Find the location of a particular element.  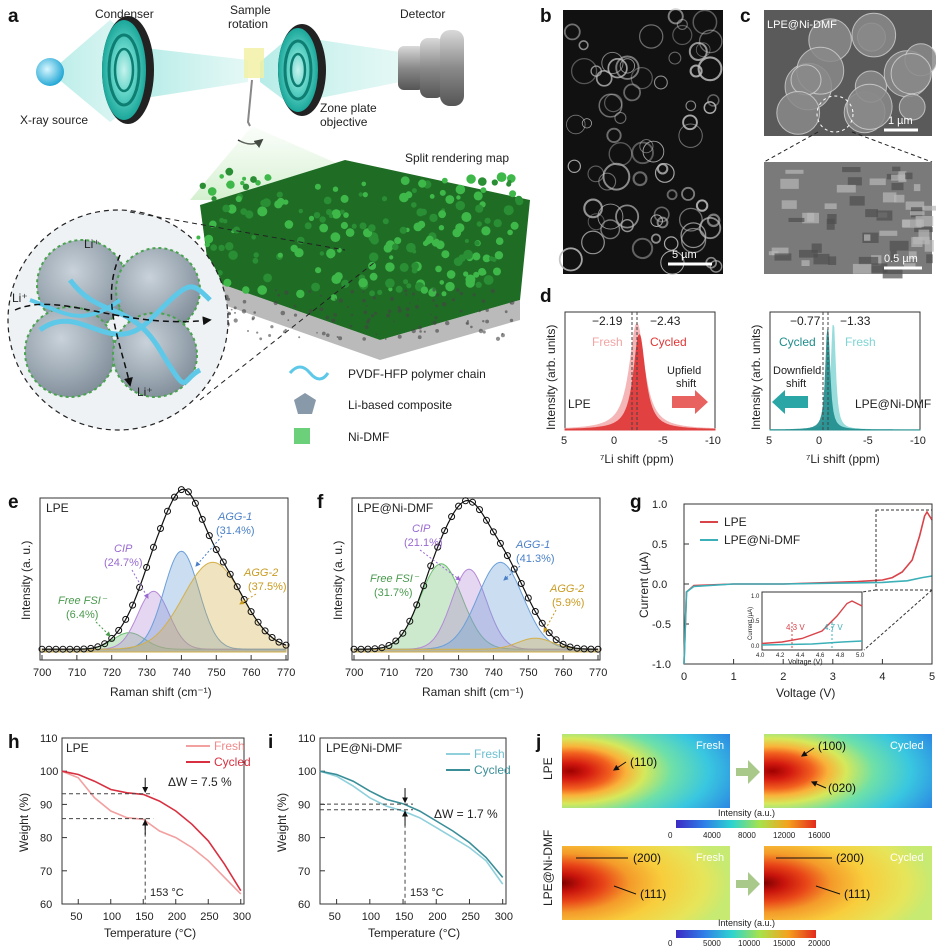

li-label-3: Li⁺ is located at coordinates (145, 392).